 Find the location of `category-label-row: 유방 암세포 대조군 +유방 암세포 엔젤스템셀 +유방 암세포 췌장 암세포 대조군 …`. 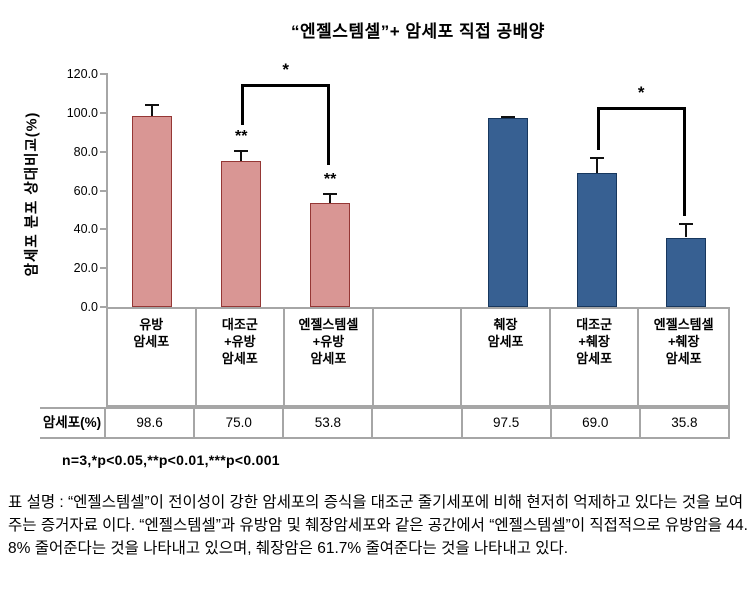

category-label-row: 유방 암세포 대조군 +유방 암세포 엔젤스템셀 +유방 암세포 췌장 암세포 대조군 … is located at coordinates (418, 357).